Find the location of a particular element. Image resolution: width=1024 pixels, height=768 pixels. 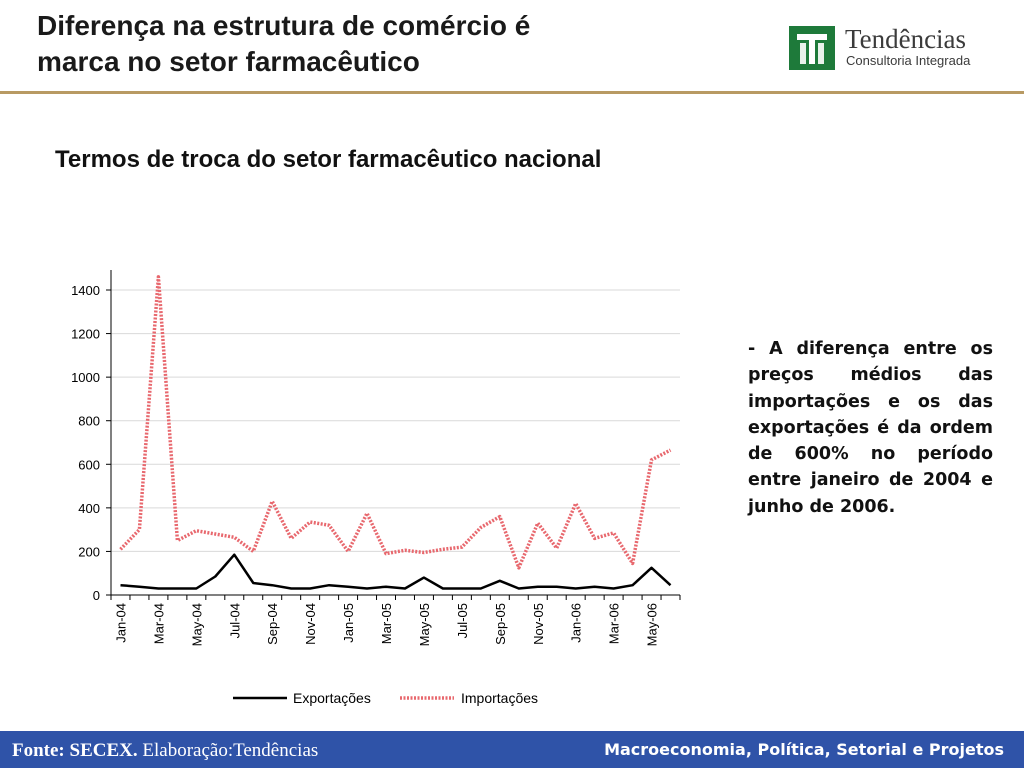

x-tick-label: Mar-05 is located at coordinates (386, 623).